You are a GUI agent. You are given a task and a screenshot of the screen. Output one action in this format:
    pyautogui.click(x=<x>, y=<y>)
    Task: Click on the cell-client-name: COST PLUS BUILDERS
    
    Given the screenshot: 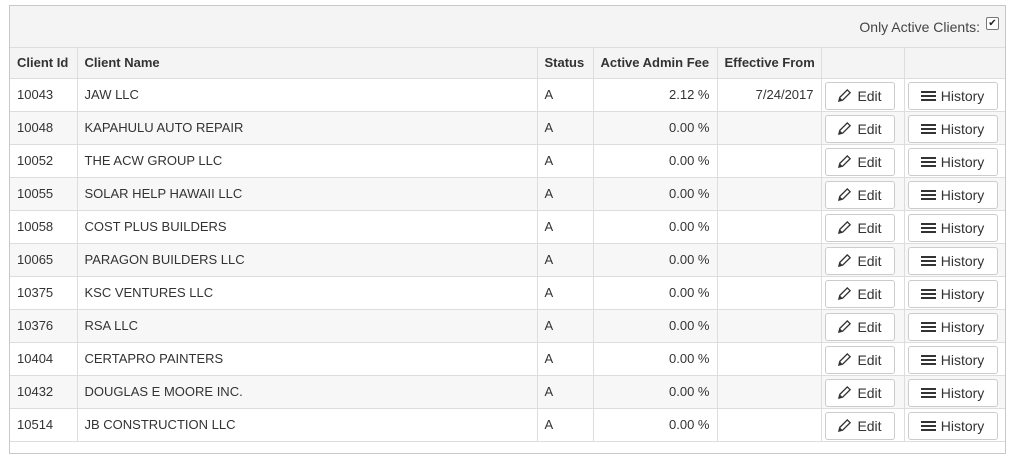 What is the action you would take?
    pyautogui.click(x=307, y=227)
    